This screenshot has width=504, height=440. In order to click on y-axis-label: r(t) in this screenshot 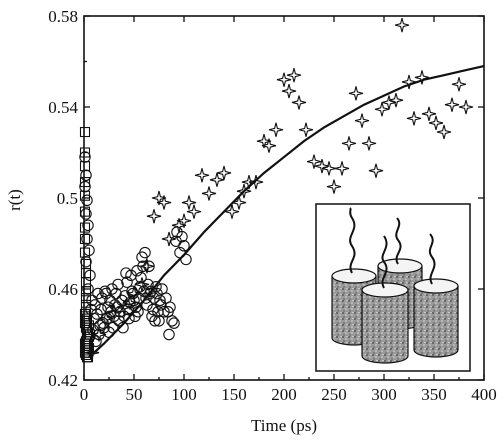, I will do `click(14, 200)`.